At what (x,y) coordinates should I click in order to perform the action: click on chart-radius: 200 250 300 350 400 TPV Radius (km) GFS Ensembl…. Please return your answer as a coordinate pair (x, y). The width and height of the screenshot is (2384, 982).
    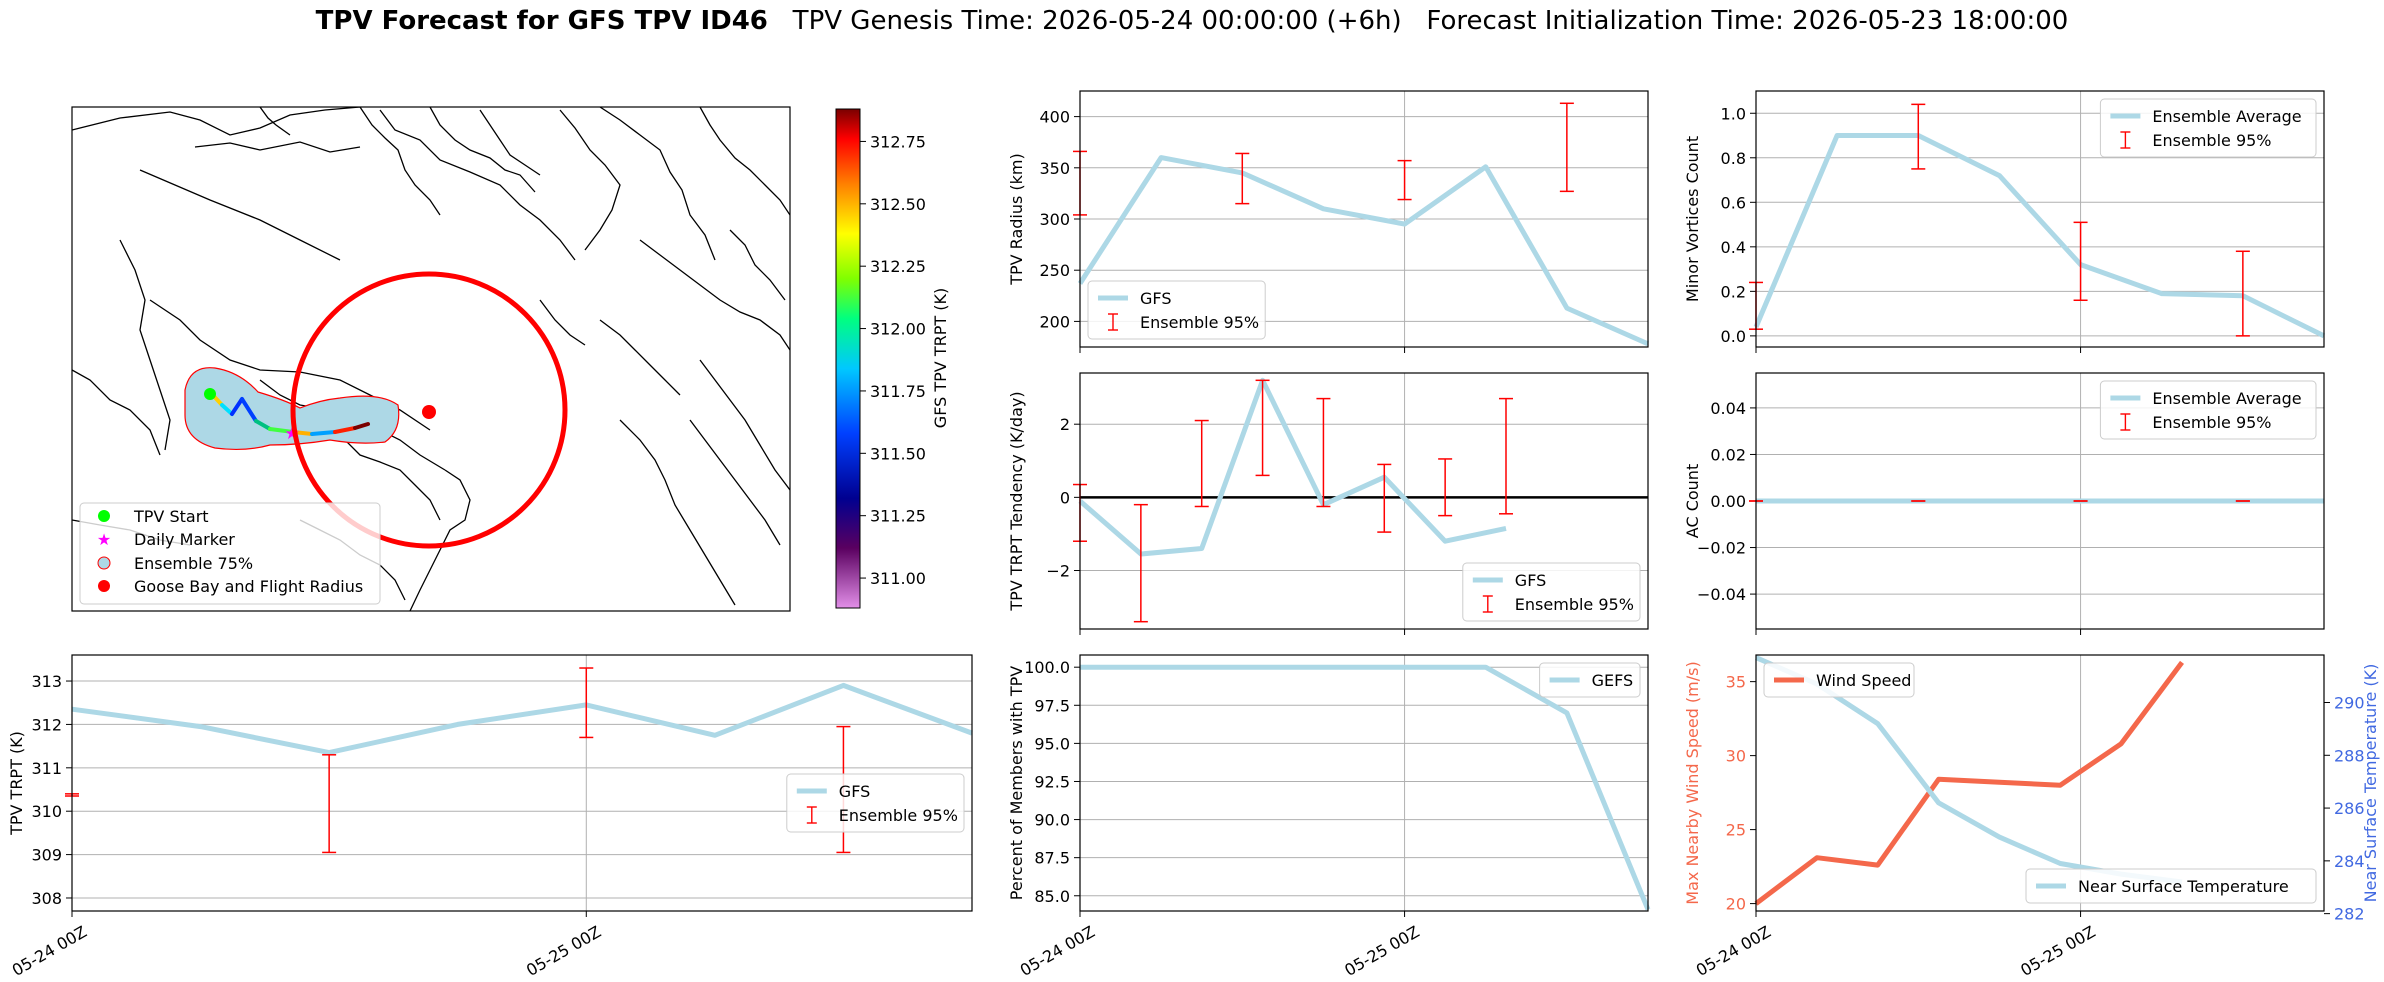
    Looking at the image, I should click on (1328, 221).